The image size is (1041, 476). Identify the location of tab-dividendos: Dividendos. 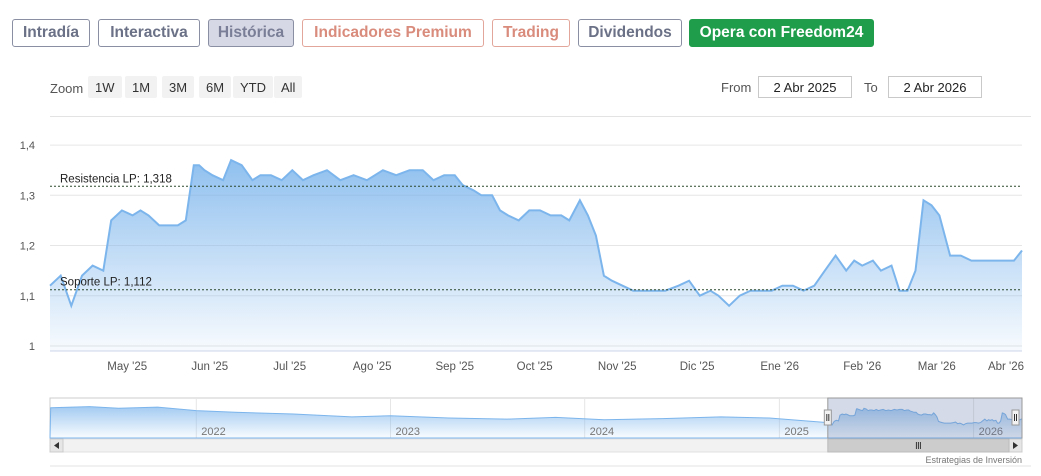
(630, 33).